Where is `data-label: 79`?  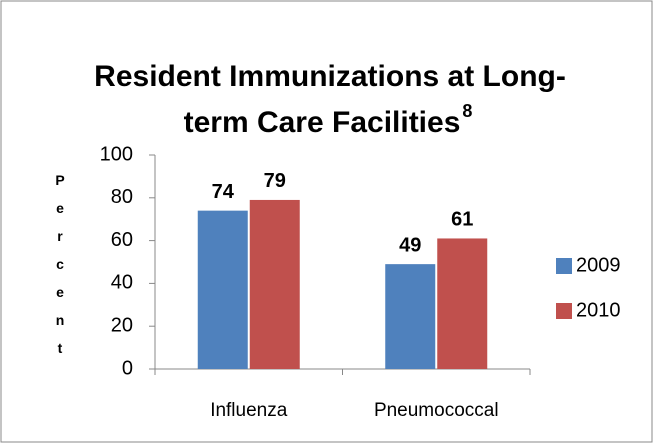
data-label: 79 is located at coordinates (275, 181).